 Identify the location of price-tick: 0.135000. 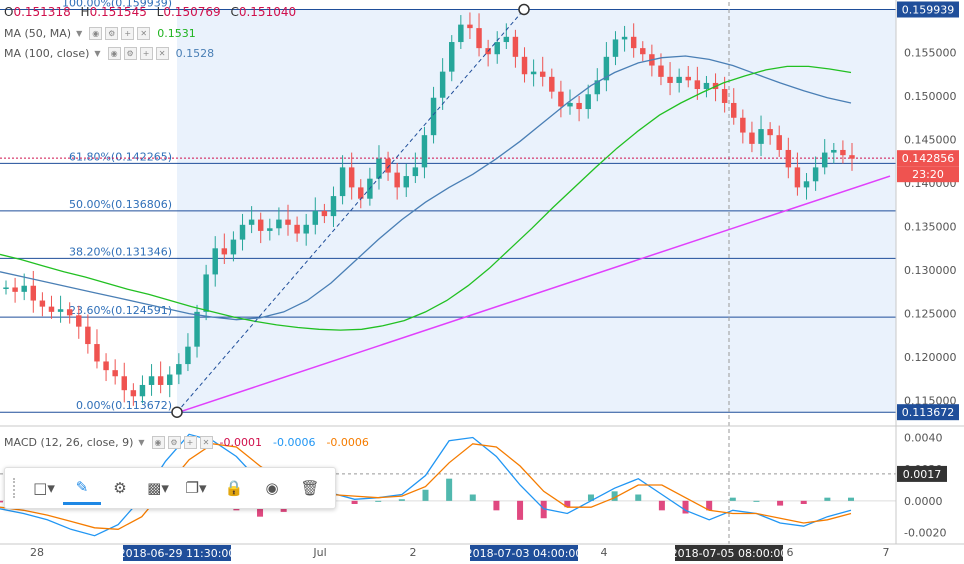
(930, 227).